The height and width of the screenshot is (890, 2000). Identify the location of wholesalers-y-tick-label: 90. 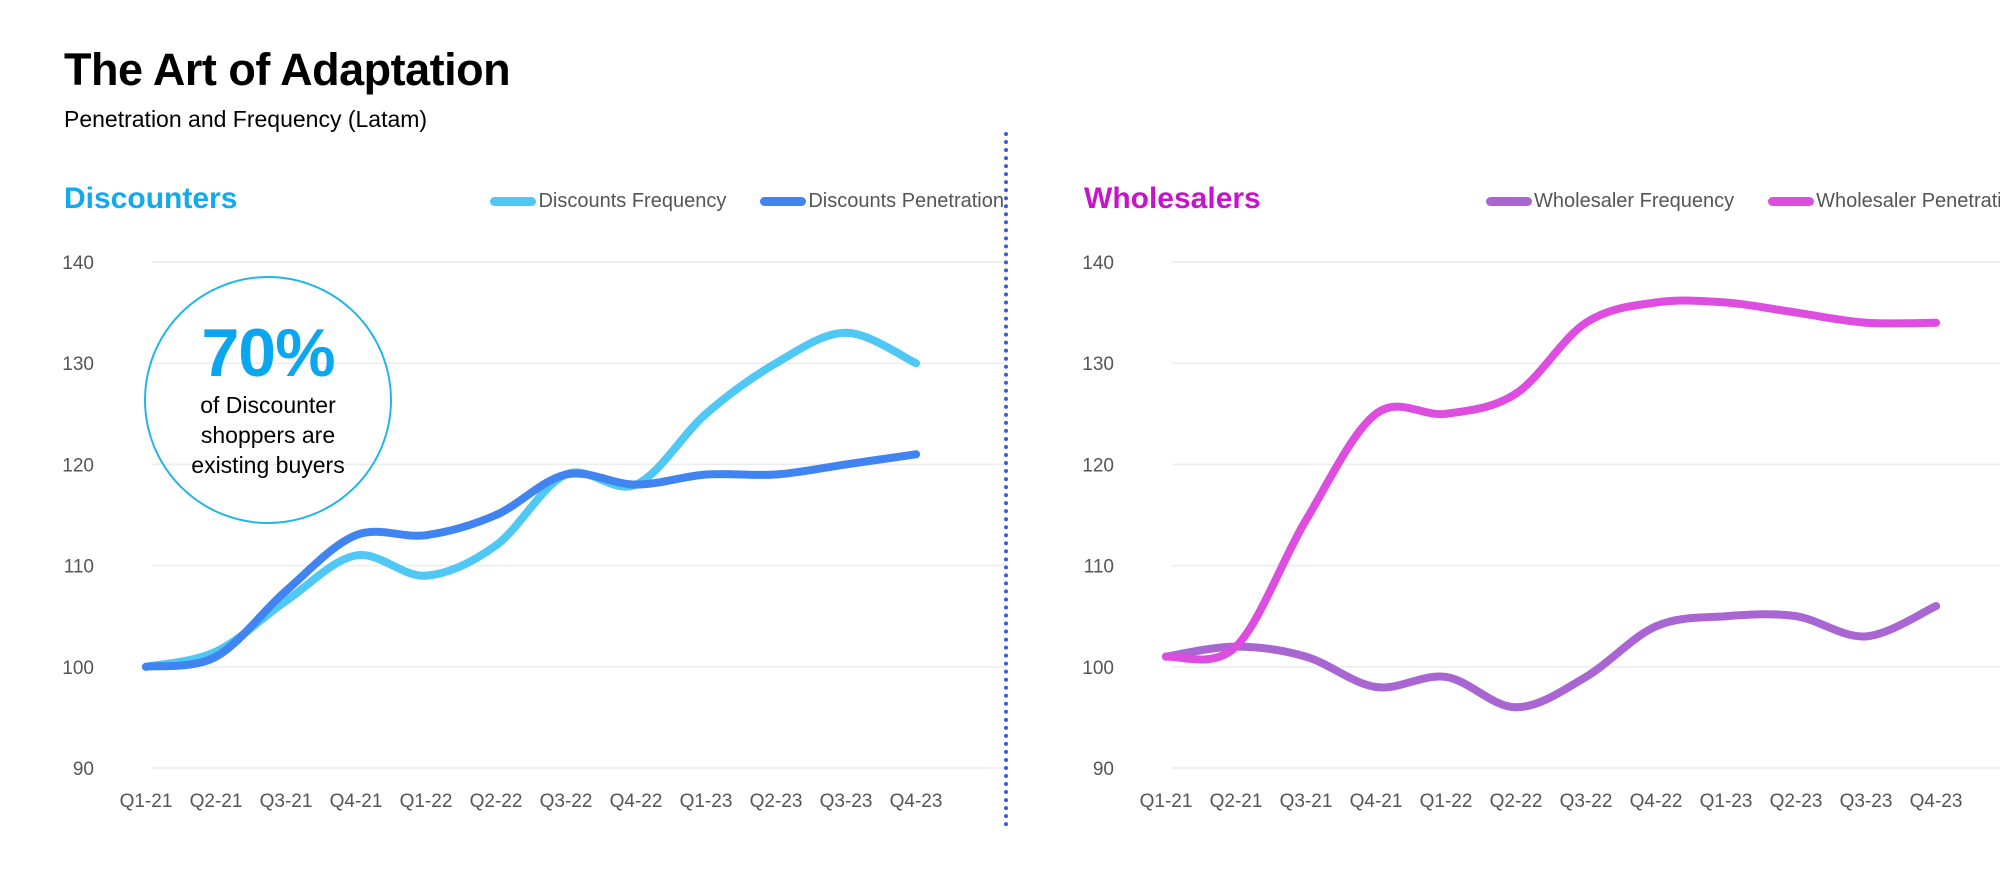
(1103, 769).